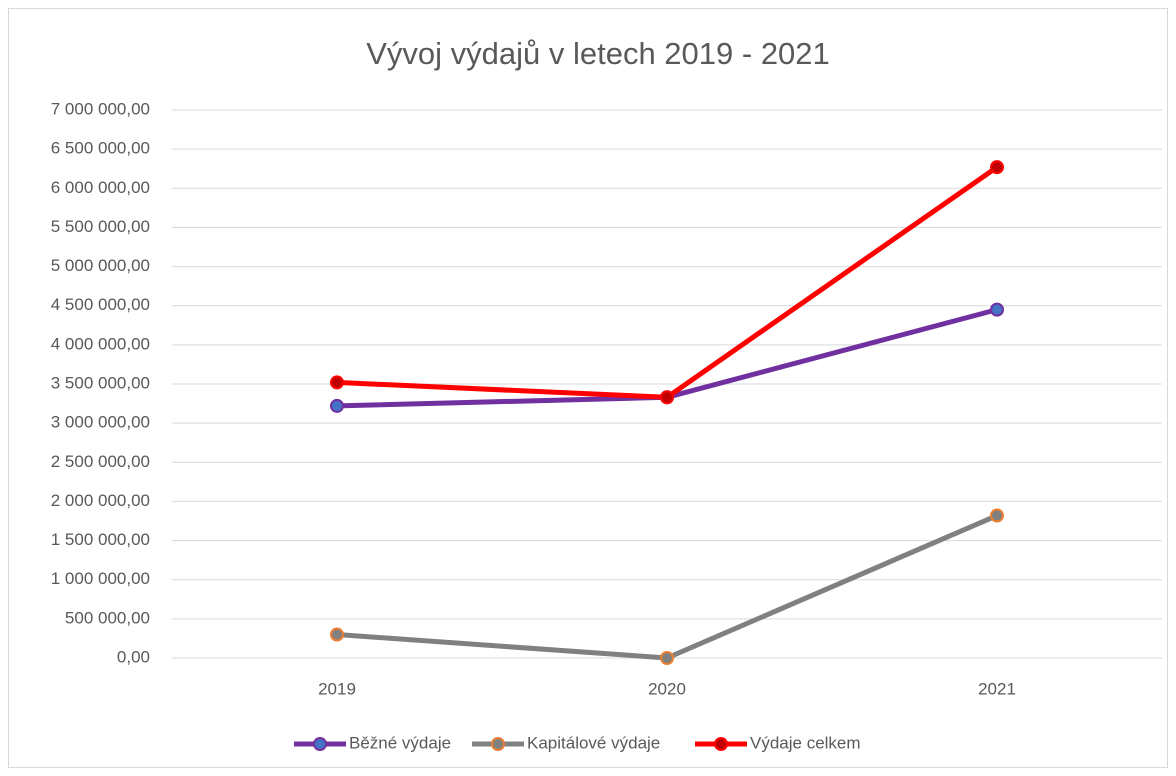 This screenshot has height=776, width=1176. I want to click on y-tick-label: 3 000 000,00, so click(100, 422).